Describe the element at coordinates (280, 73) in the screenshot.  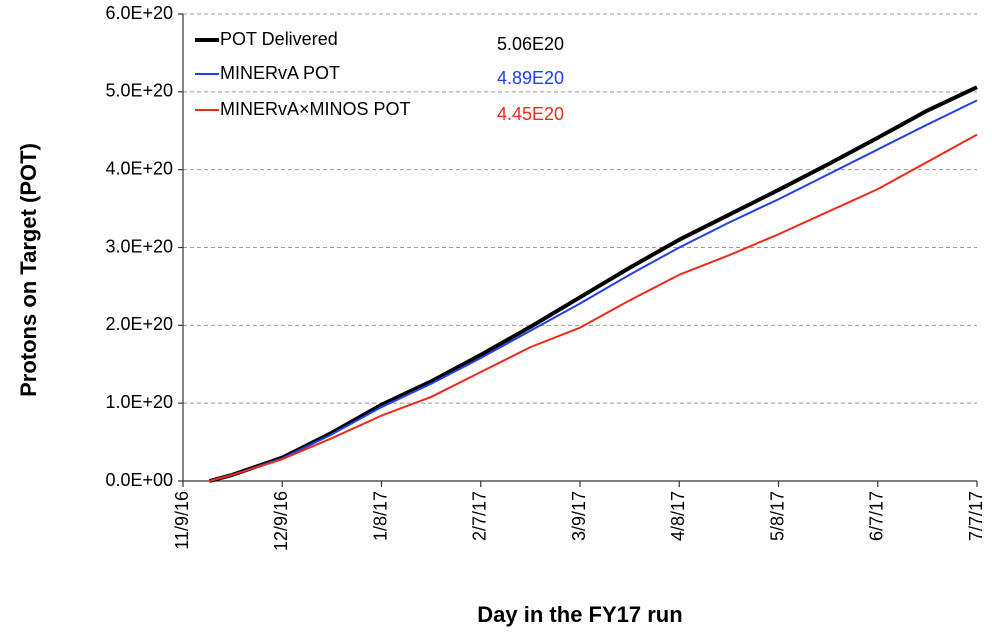
I see `legend-label: MINERvA POT` at that location.